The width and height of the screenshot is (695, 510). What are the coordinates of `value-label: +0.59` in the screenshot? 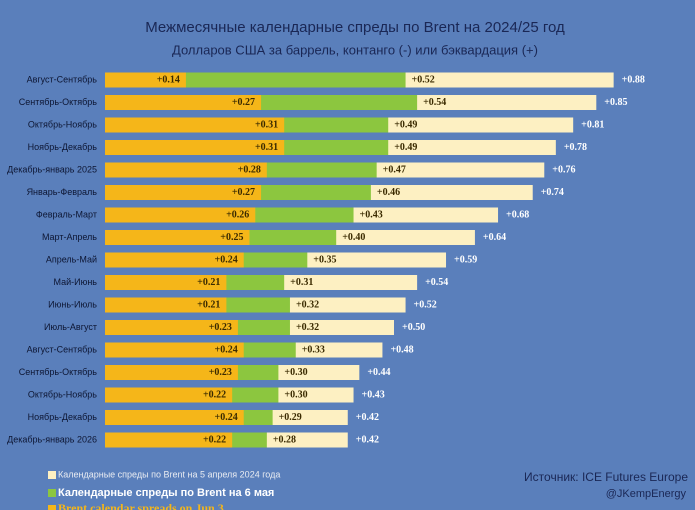 It's located at (465, 259).